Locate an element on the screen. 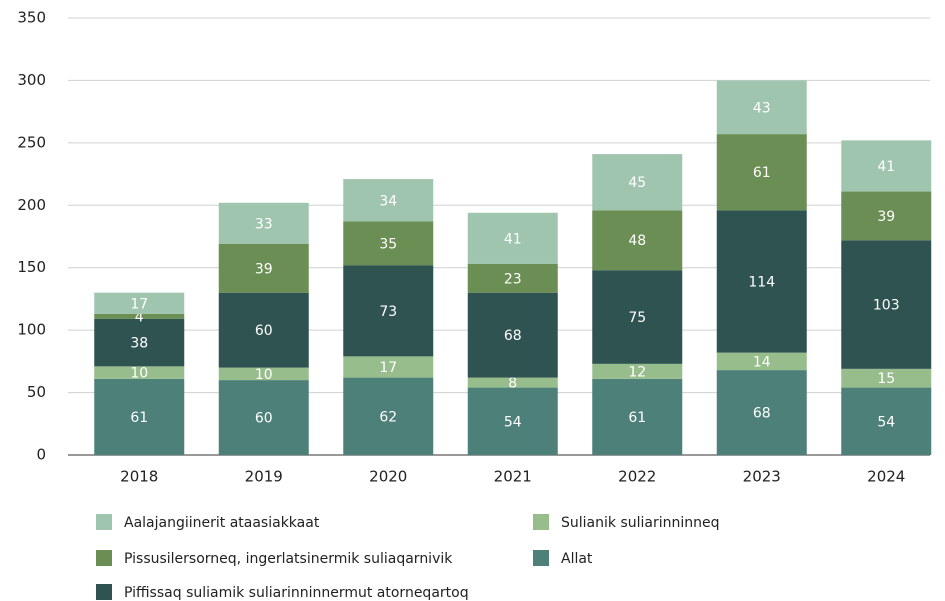 This screenshot has height=601, width=945. value-label: 23 is located at coordinates (513, 279).